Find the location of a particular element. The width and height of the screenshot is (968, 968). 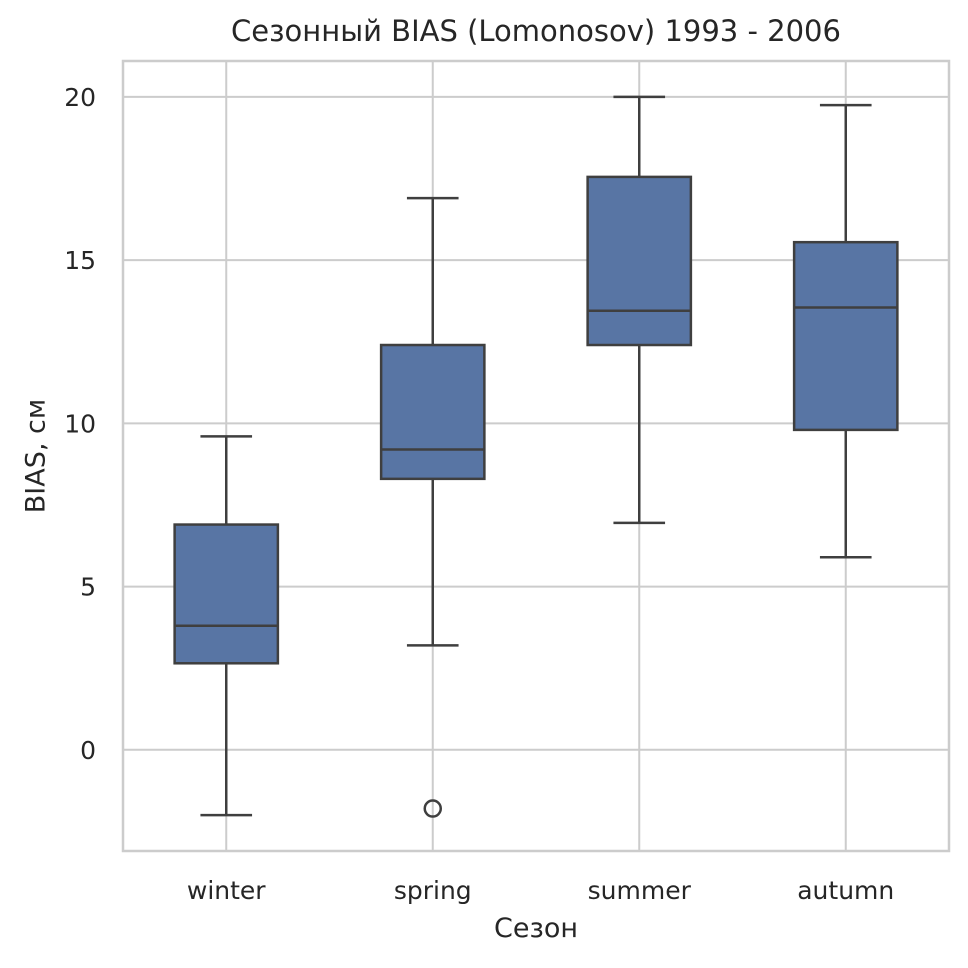

y-tick-label: 5 is located at coordinates (88, 587).